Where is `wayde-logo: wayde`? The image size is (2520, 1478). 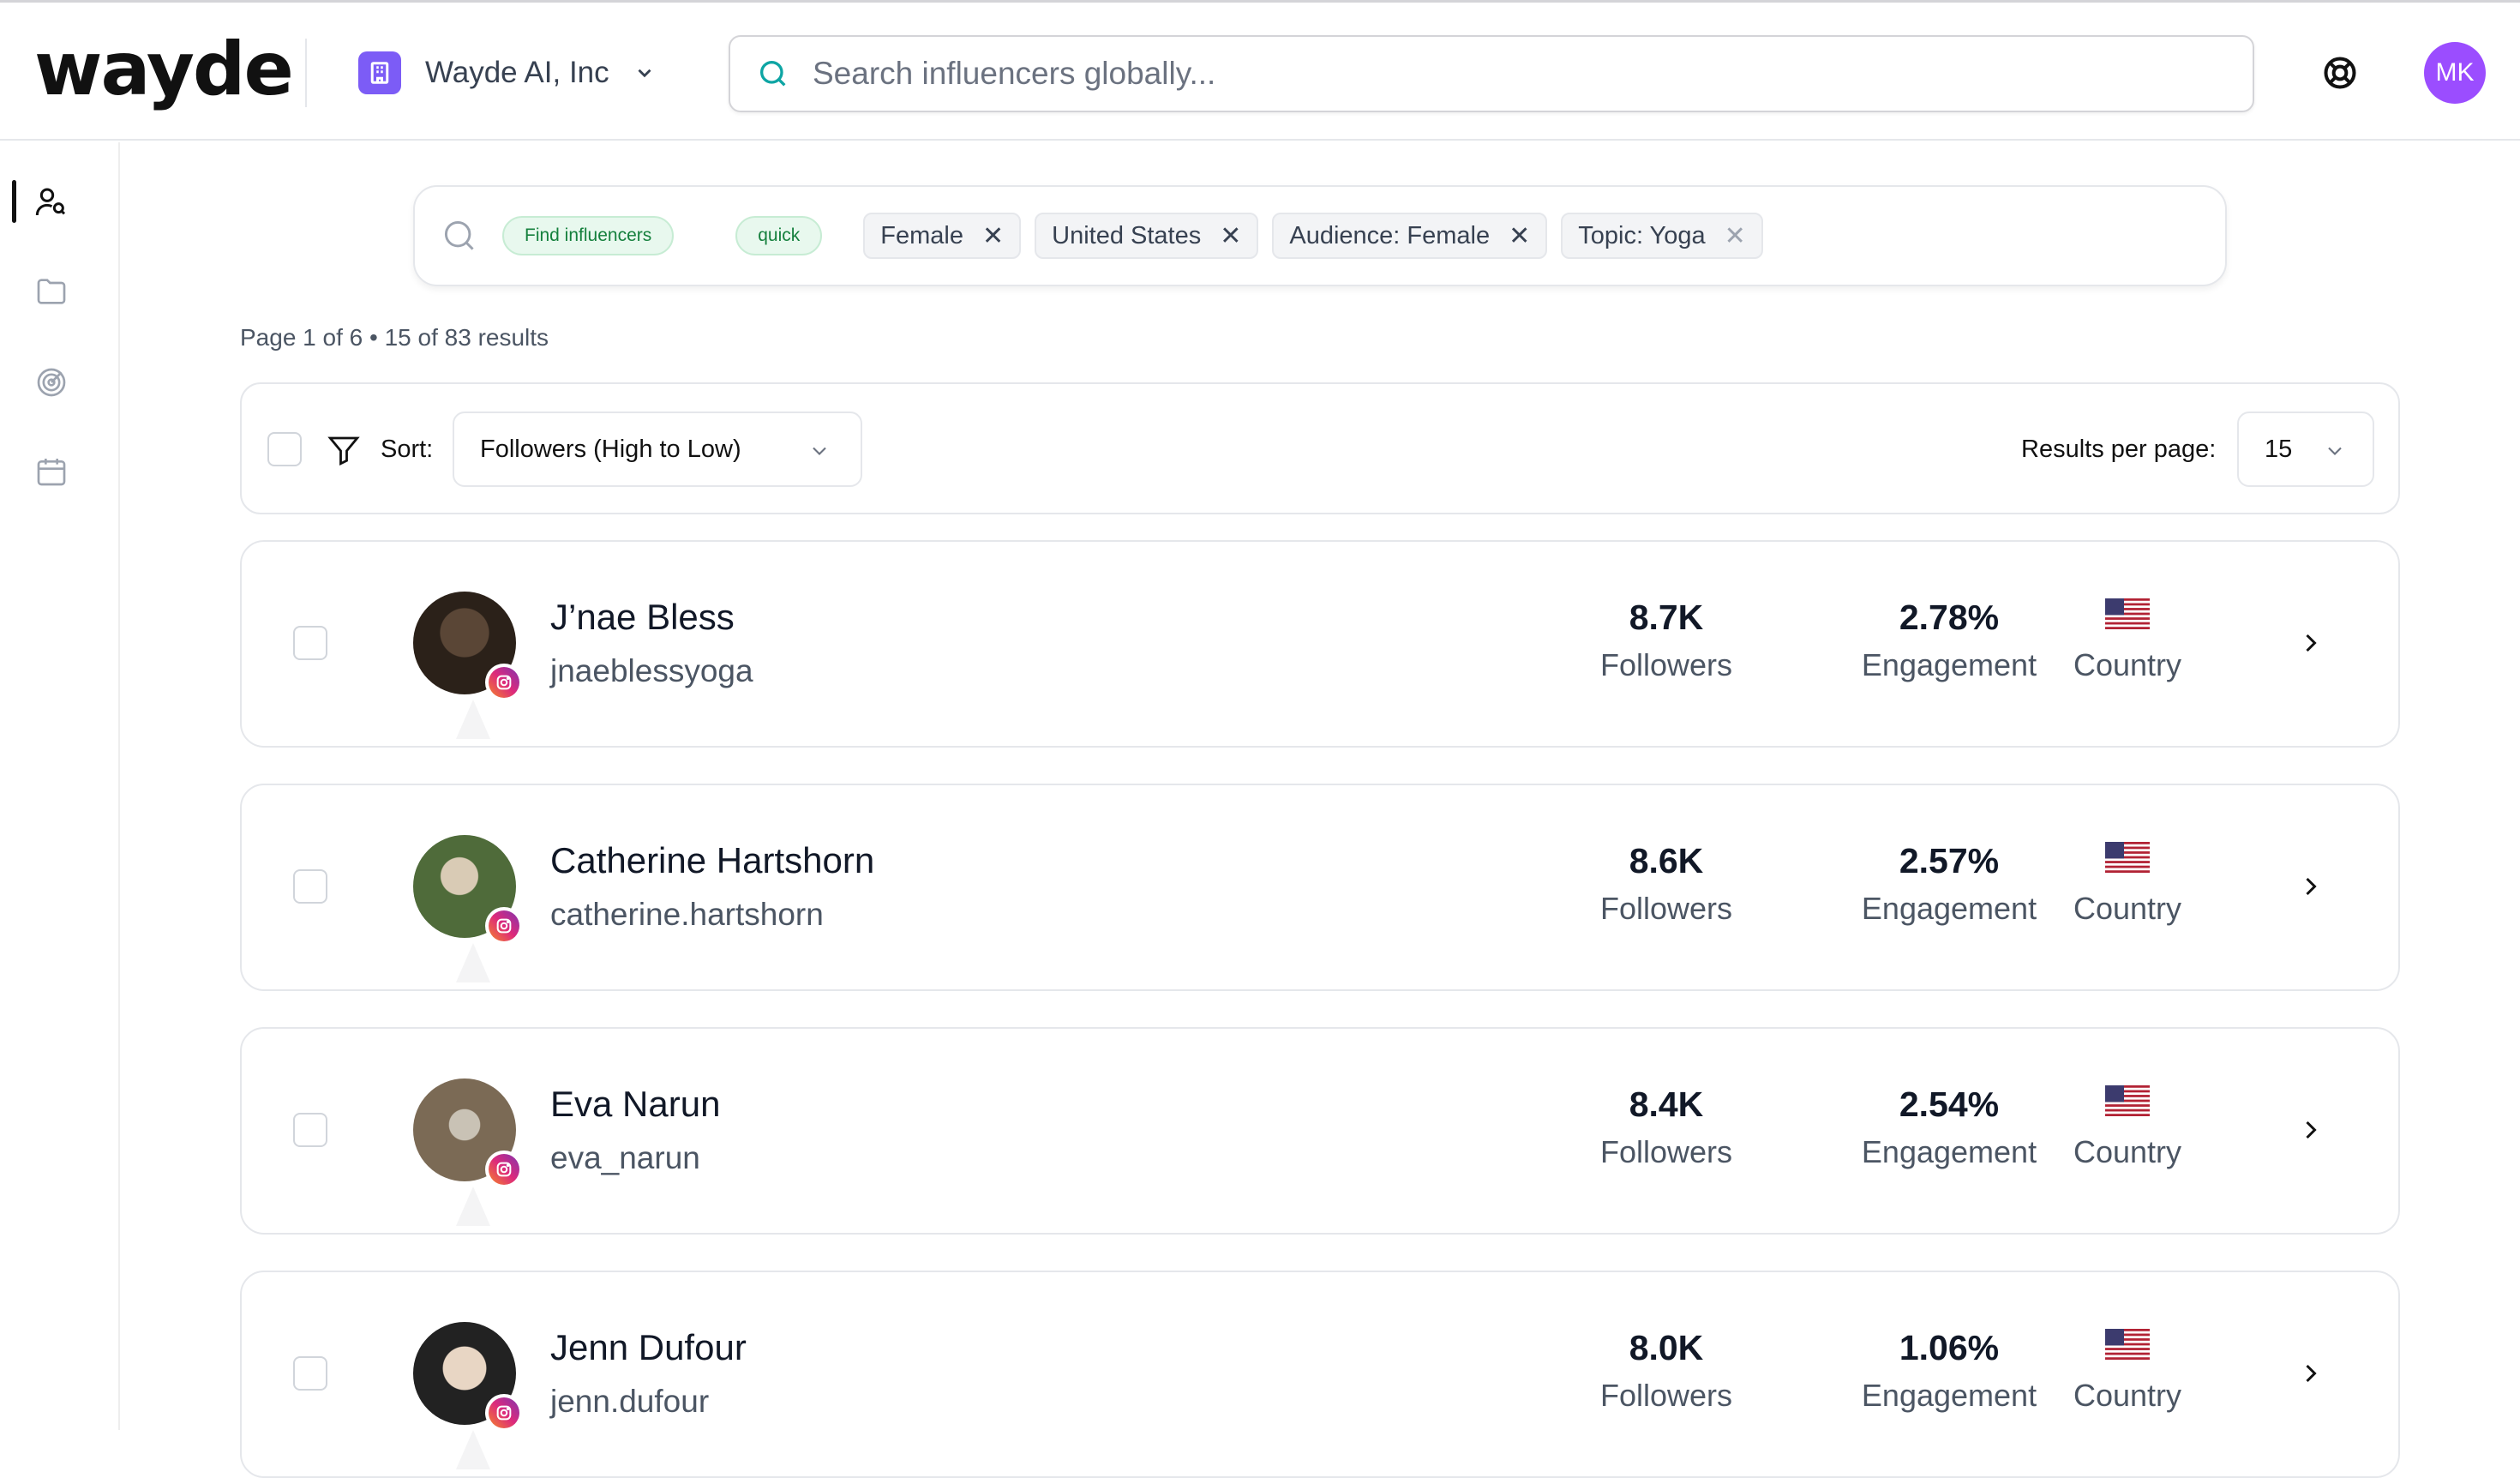
wayde-logo: wayde is located at coordinates (164, 69).